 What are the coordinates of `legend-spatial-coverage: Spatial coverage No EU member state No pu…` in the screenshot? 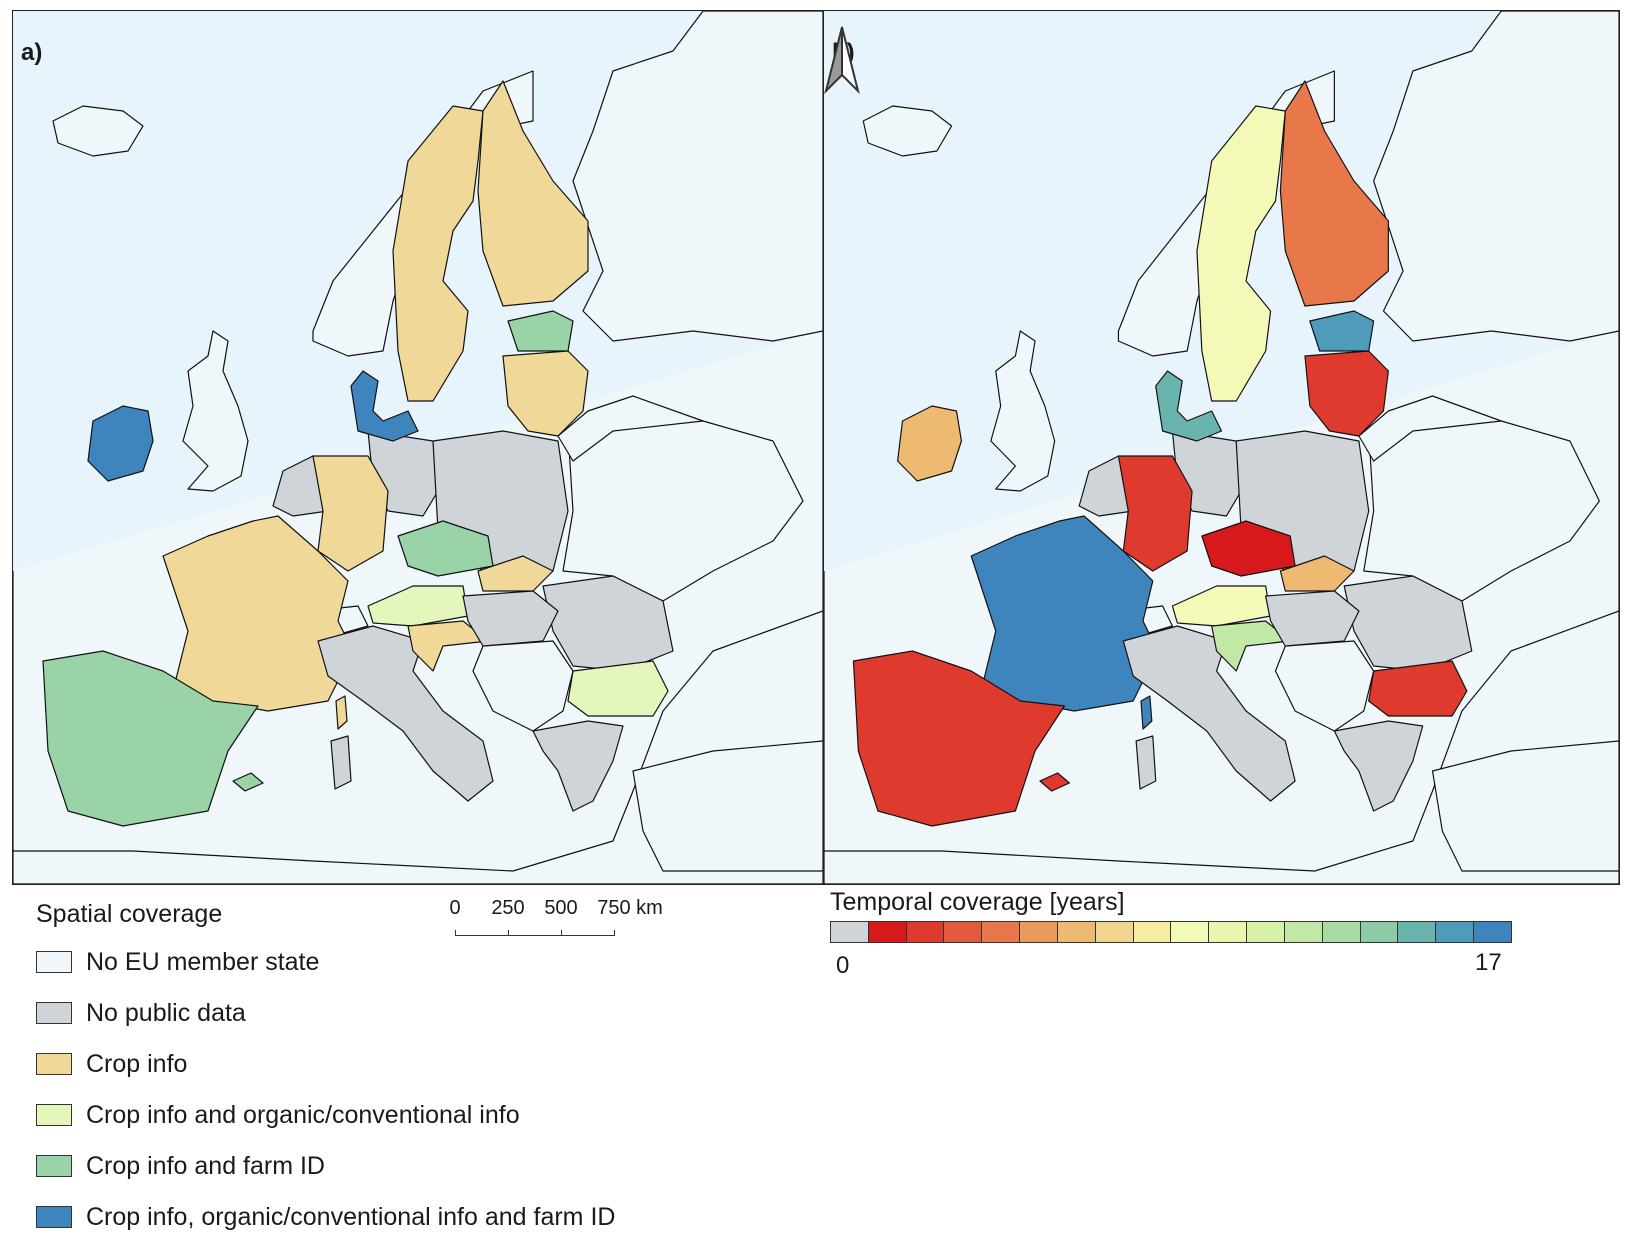 It's located at (325, 1075).